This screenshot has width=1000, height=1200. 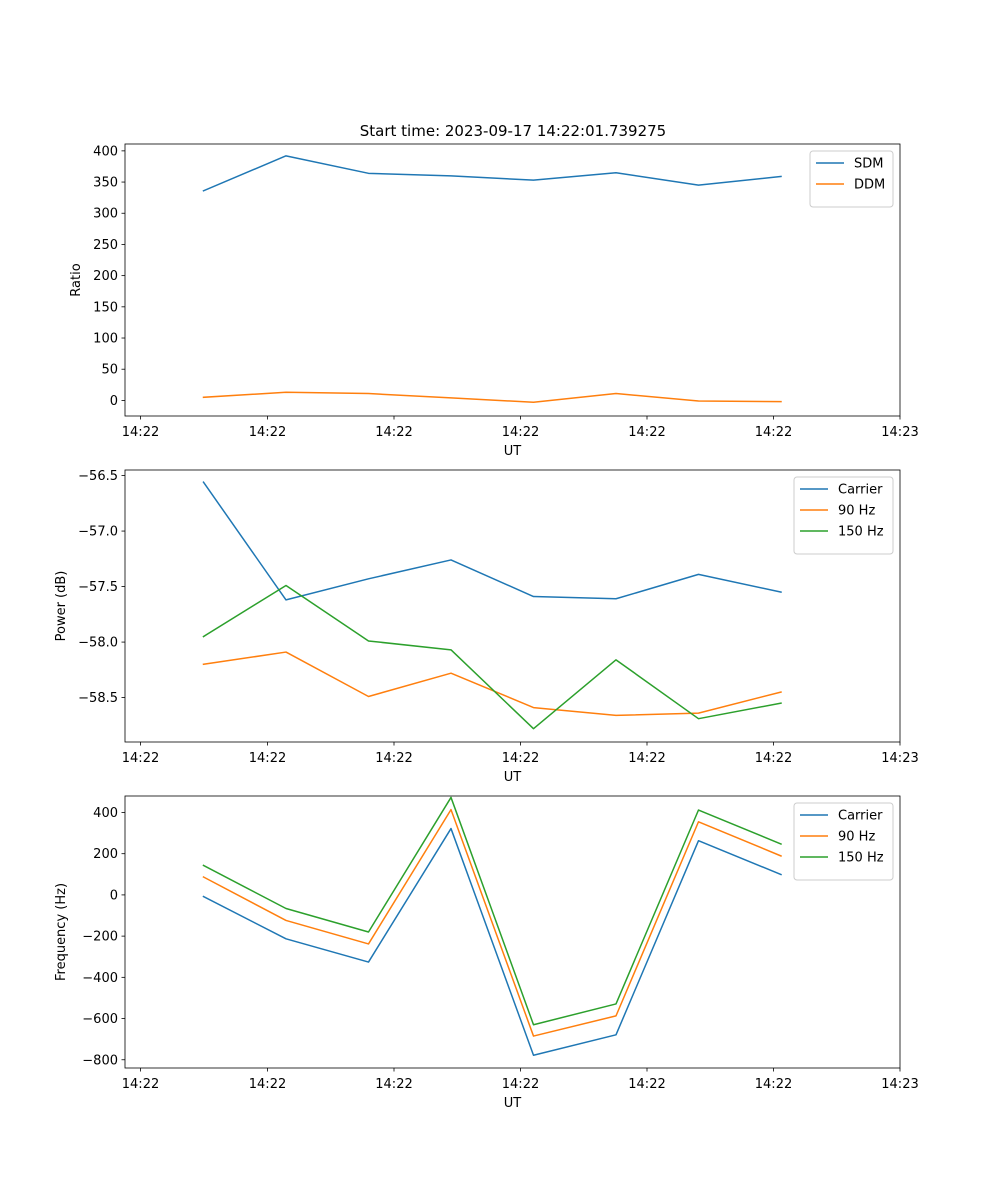 What do you see at coordinates (105, 245) in the screenshot?
I see `y-tick-label: 250` at bounding box center [105, 245].